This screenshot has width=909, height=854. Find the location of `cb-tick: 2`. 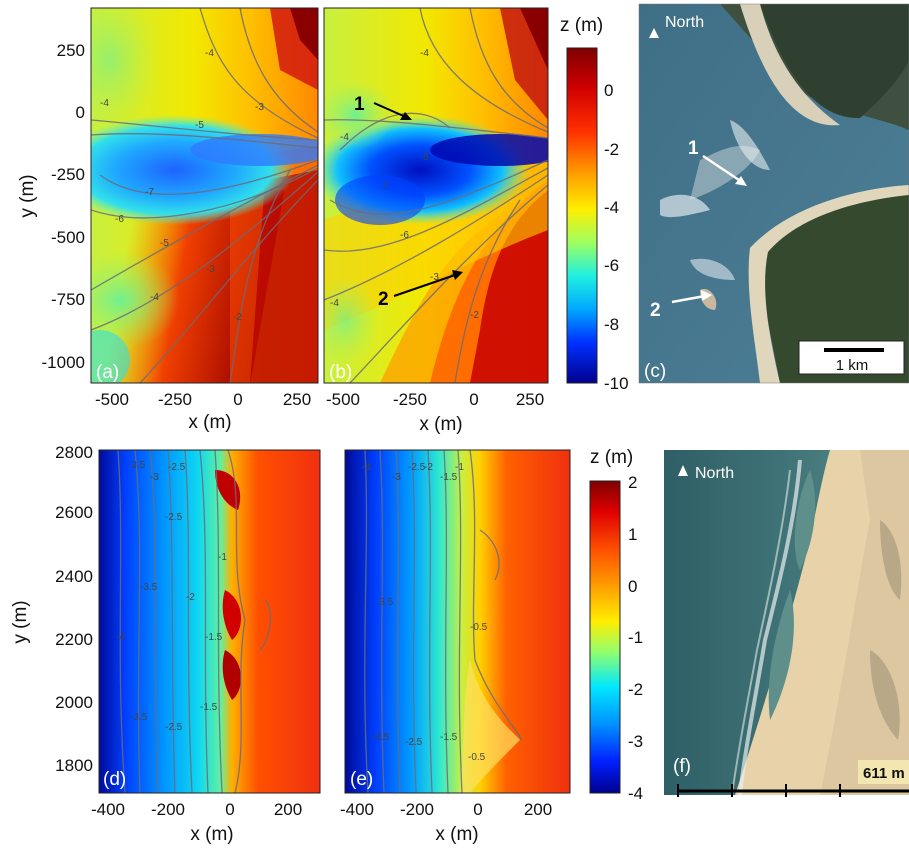

cb-tick: 2 is located at coordinates (632, 482).